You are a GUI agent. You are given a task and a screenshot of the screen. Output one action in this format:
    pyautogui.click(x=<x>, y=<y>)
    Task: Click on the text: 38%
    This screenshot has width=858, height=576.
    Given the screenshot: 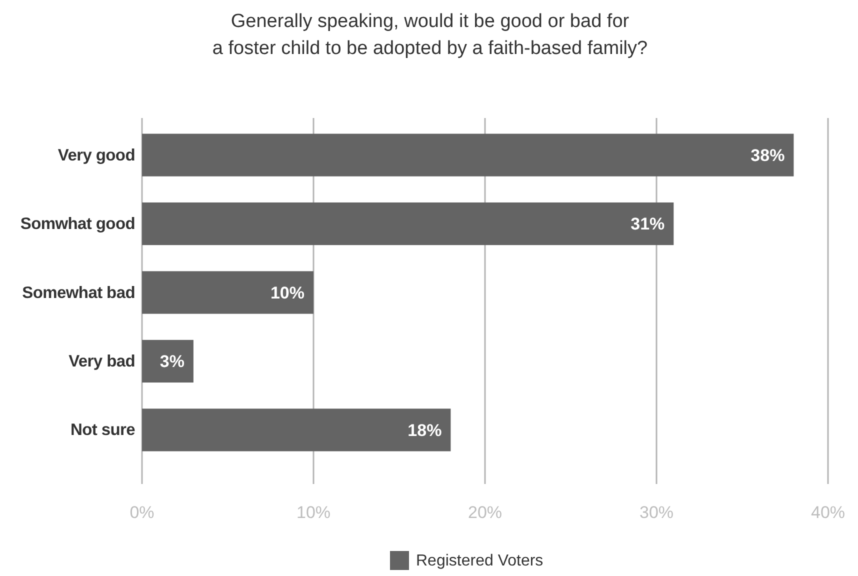 What is the action you would take?
    pyautogui.click(x=767, y=155)
    